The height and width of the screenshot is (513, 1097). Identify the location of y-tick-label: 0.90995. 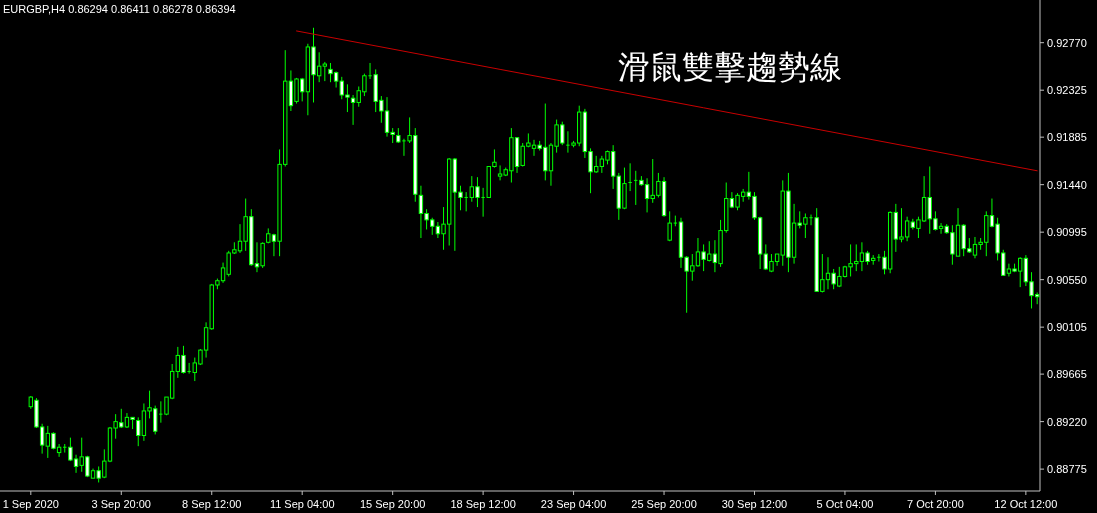
(1067, 232).